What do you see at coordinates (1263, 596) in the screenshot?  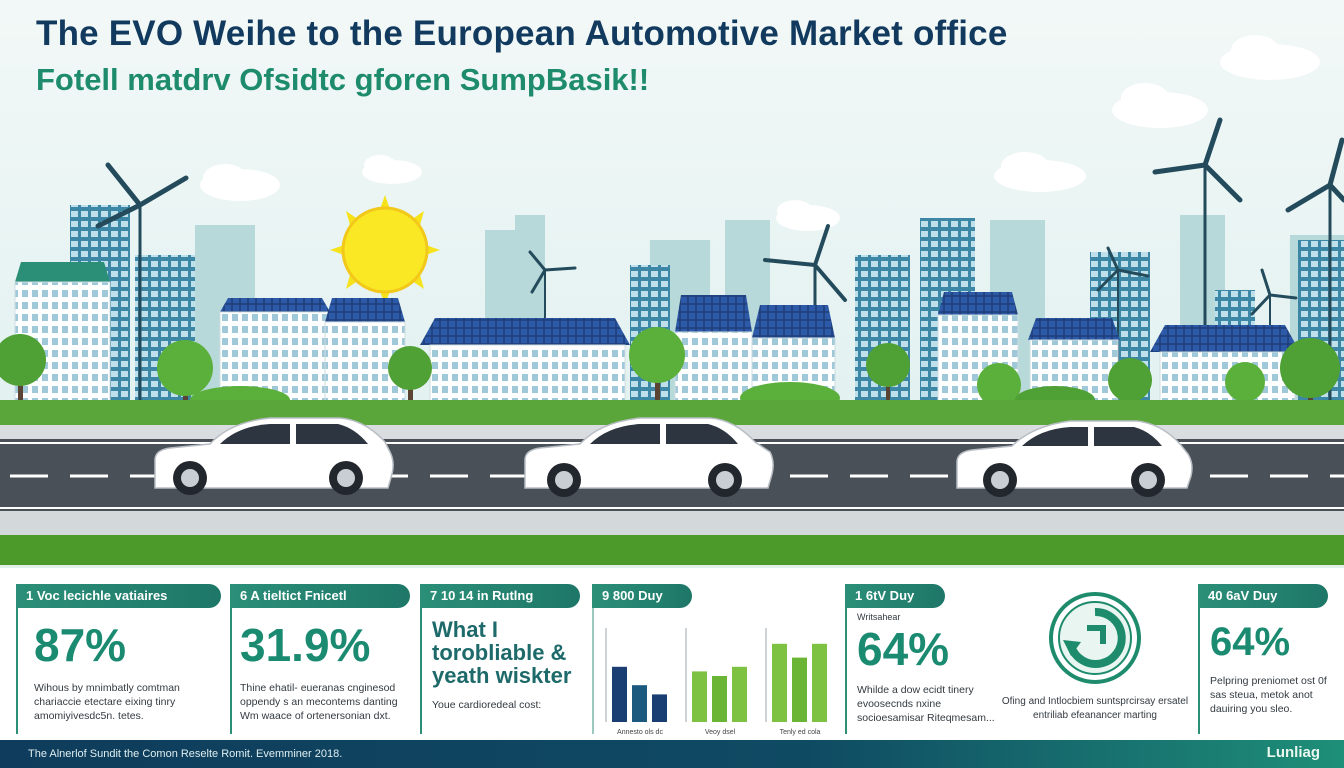 I see `stat-card-7-tab: 40 6aV Duy` at bounding box center [1263, 596].